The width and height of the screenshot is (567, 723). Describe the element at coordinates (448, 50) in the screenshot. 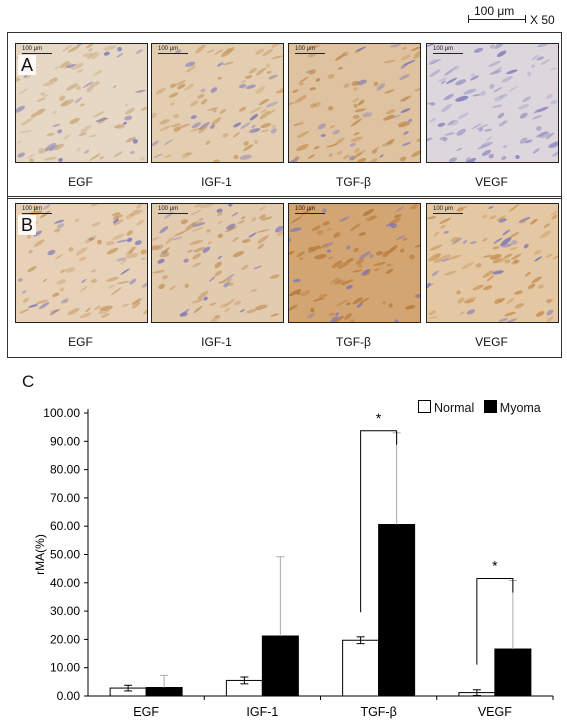

I see `tile-scale-label: 100 μm` at that location.